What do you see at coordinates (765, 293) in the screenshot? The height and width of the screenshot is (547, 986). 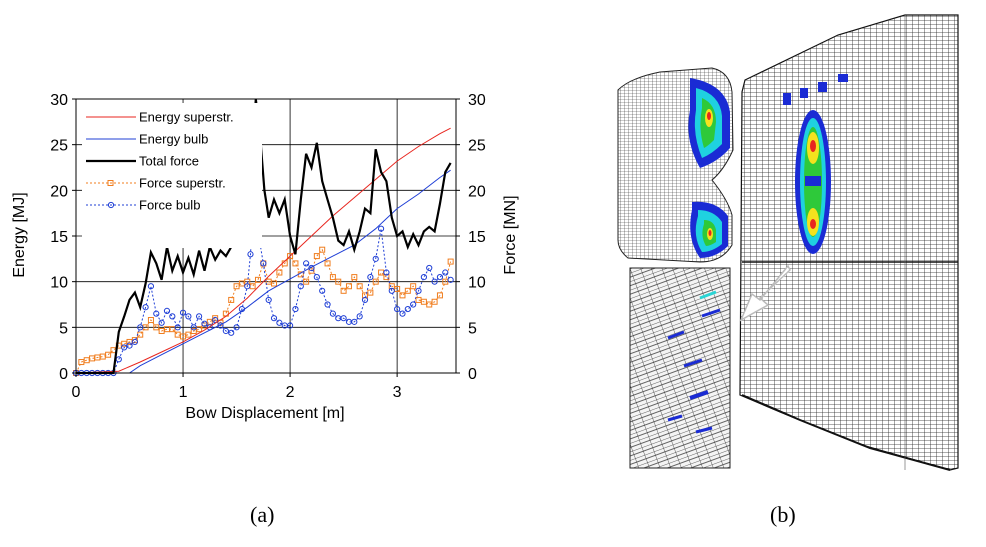 I see `pointer-arrow-icon` at bounding box center [765, 293].